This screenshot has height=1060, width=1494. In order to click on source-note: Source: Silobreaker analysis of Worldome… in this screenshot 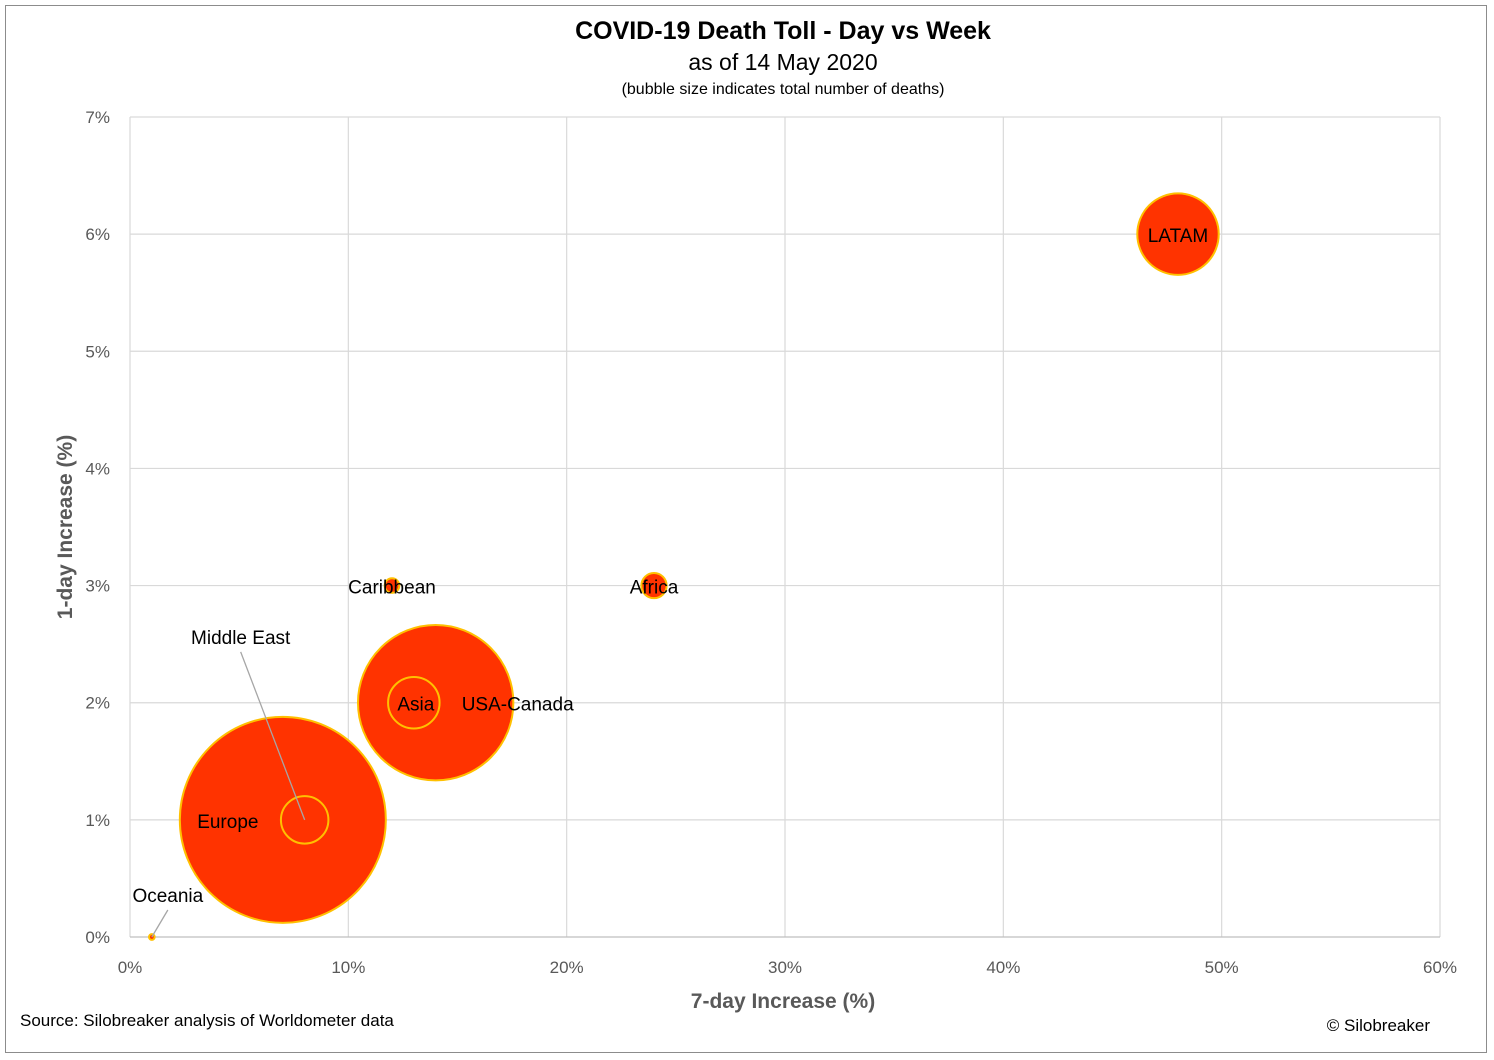, I will do `click(207, 1020)`.